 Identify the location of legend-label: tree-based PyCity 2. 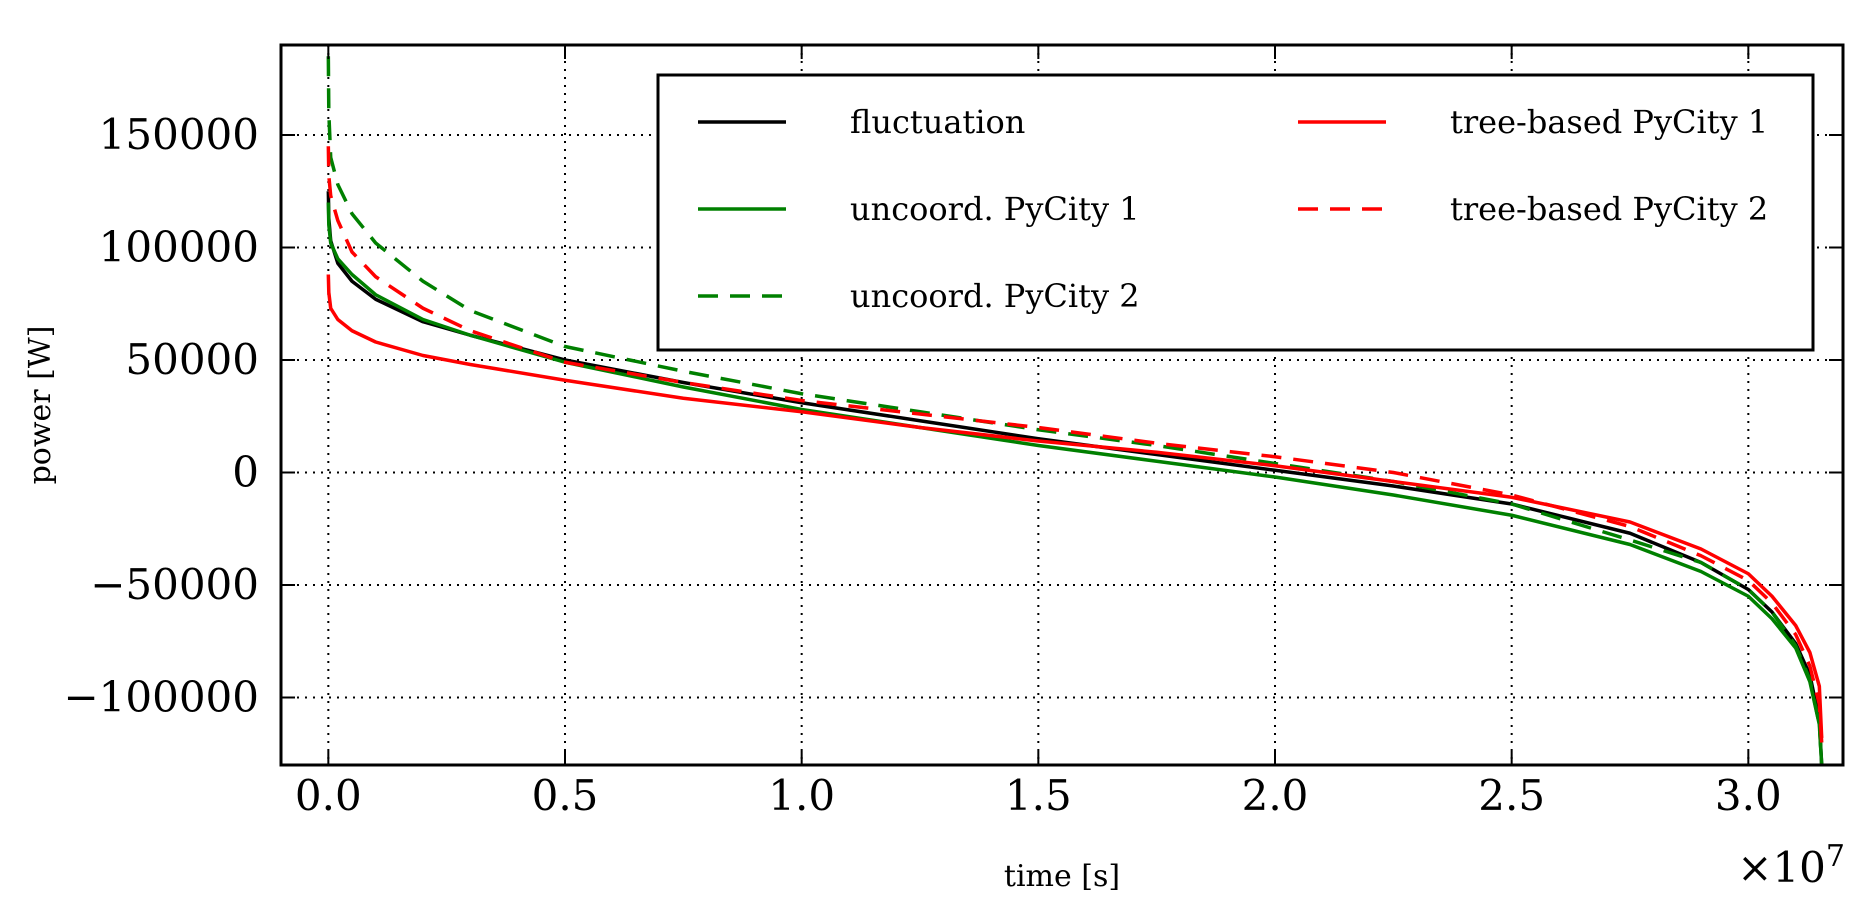
(1609, 209).